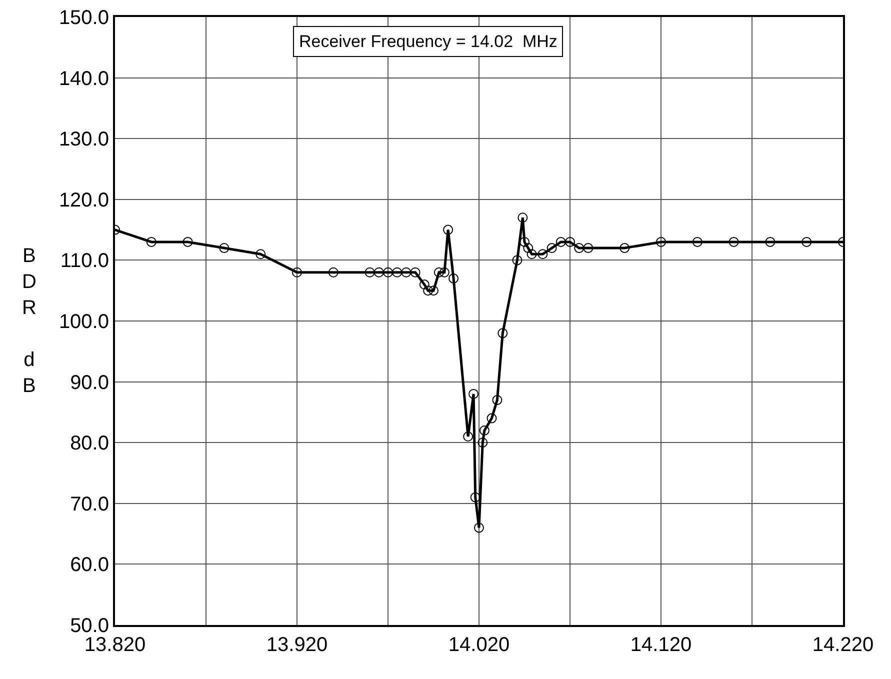 Image resolution: width=891 pixels, height=679 pixels. Describe the element at coordinates (83, 139) in the screenshot. I see `y-tick-label: 130.0` at that location.